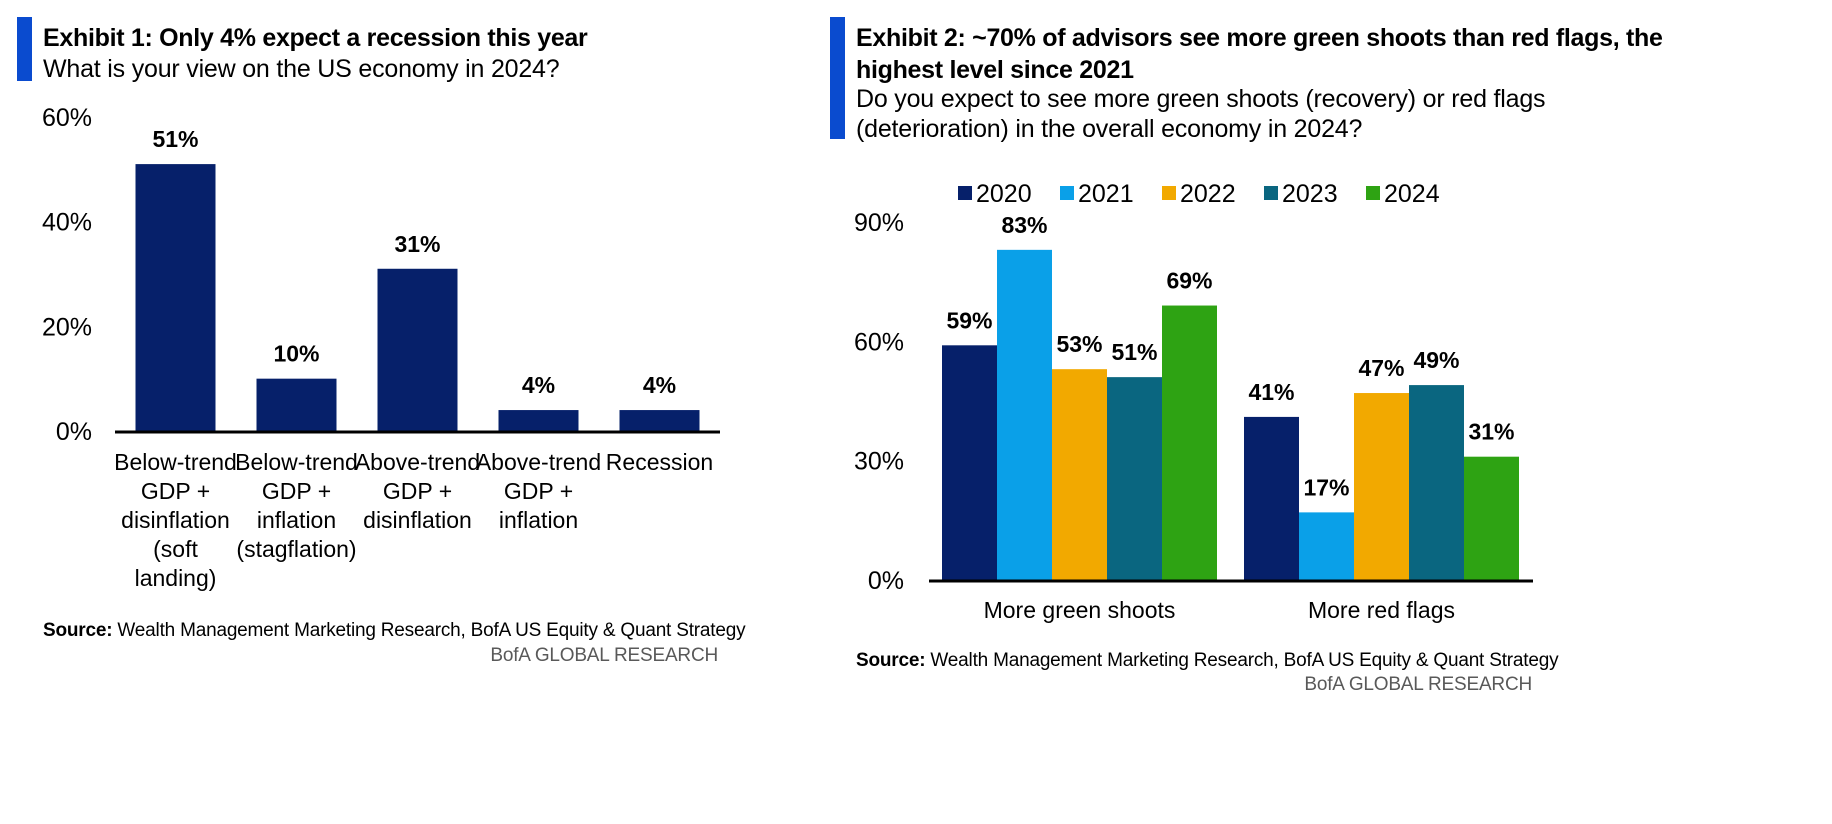 The width and height of the screenshot is (1832, 824). Describe the element at coordinates (1079, 344) in the screenshot. I see `data-label: 53%` at that location.